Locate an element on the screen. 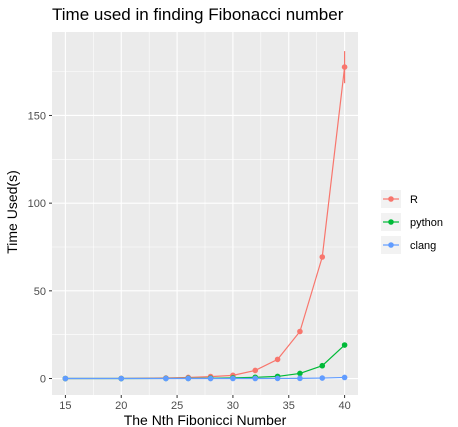 The height and width of the screenshot is (427, 458). legend-label: clang is located at coordinates (423, 246).